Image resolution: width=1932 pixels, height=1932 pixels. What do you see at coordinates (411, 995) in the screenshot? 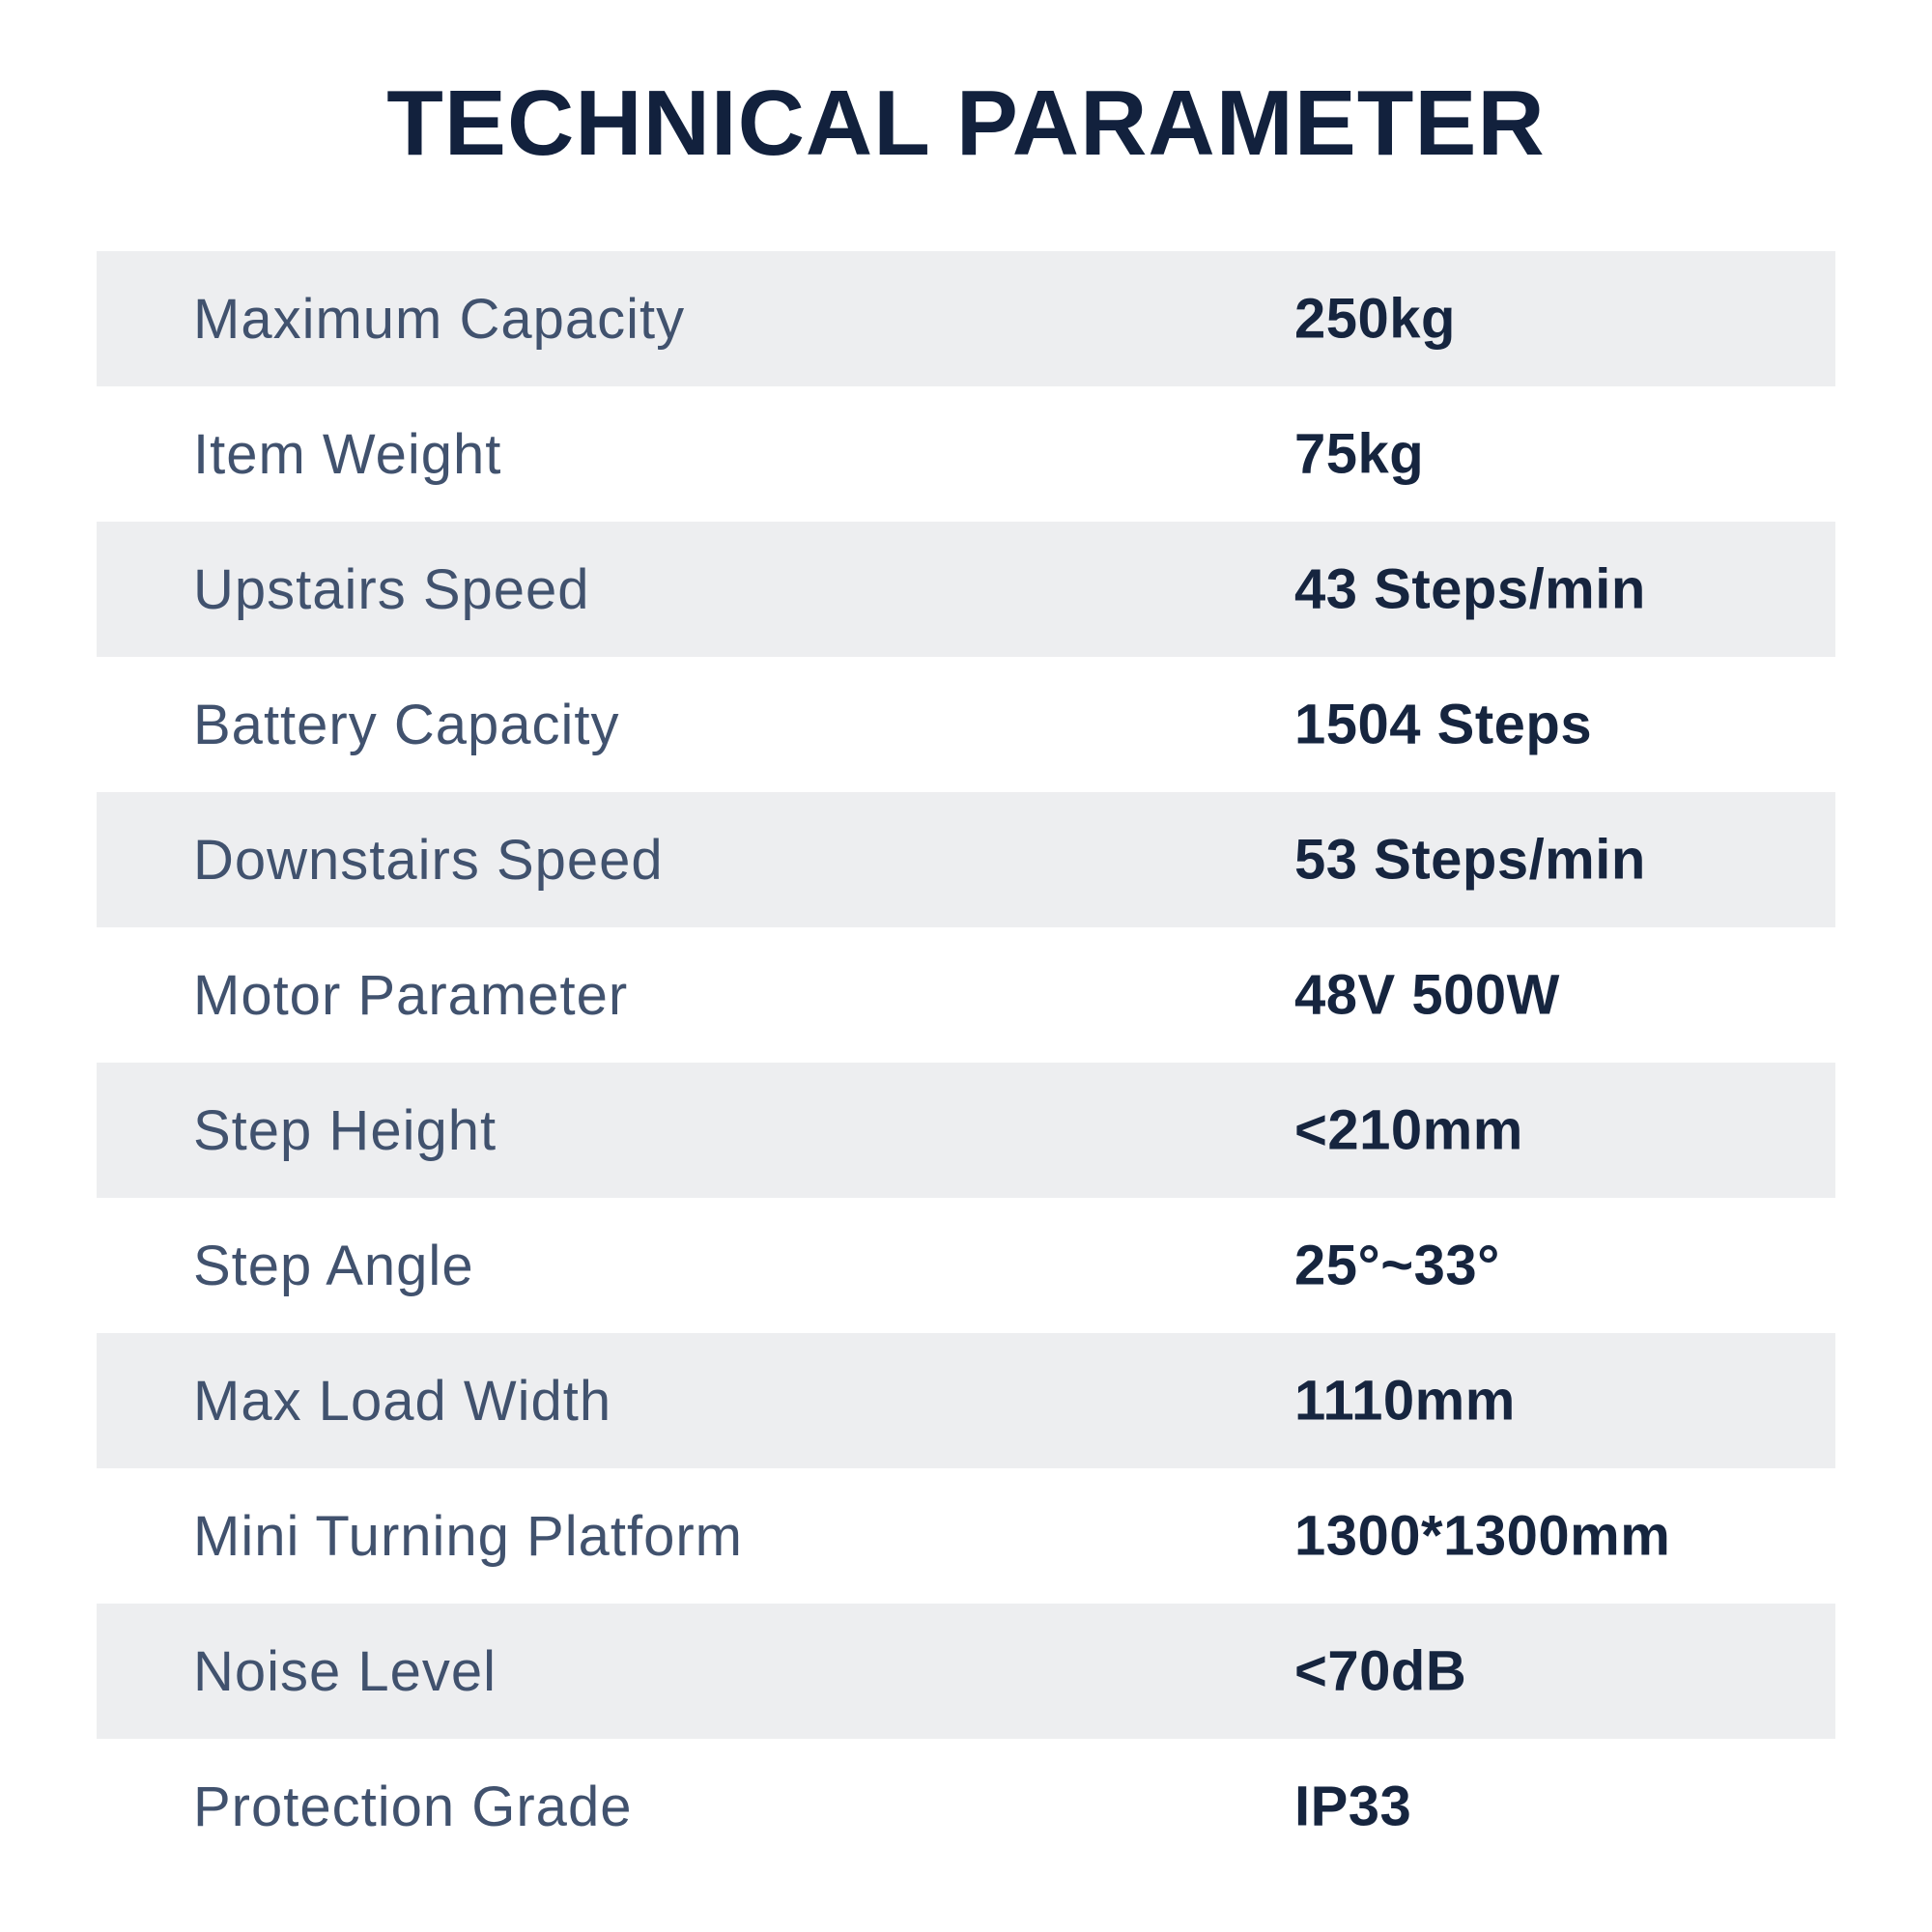
I see `spec-label: Motor Parameter` at bounding box center [411, 995].